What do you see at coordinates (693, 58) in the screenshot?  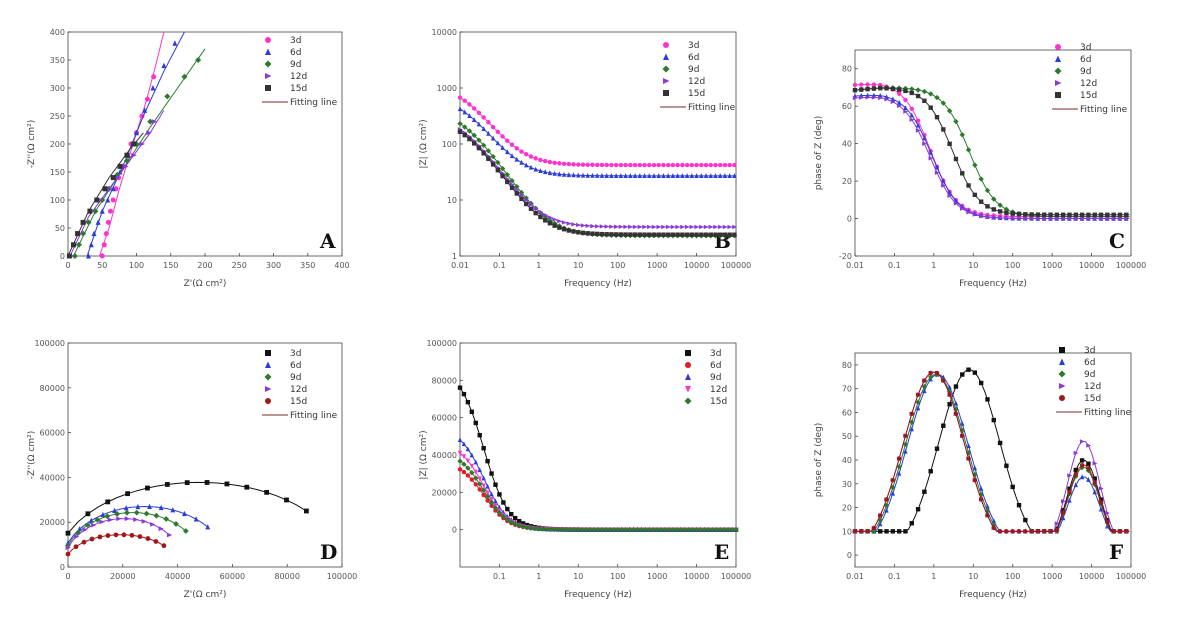 I see `legend-label: 6d` at bounding box center [693, 58].